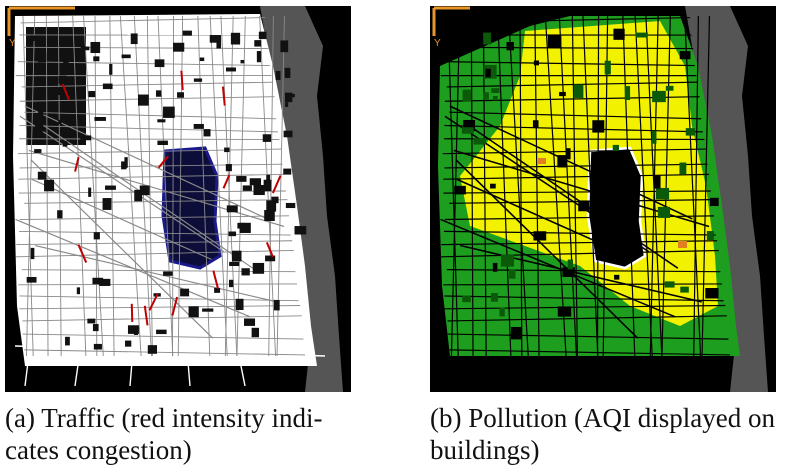  What do you see at coordinates (437, 43) in the screenshot?
I see `axis-label: Y` at bounding box center [437, 43].